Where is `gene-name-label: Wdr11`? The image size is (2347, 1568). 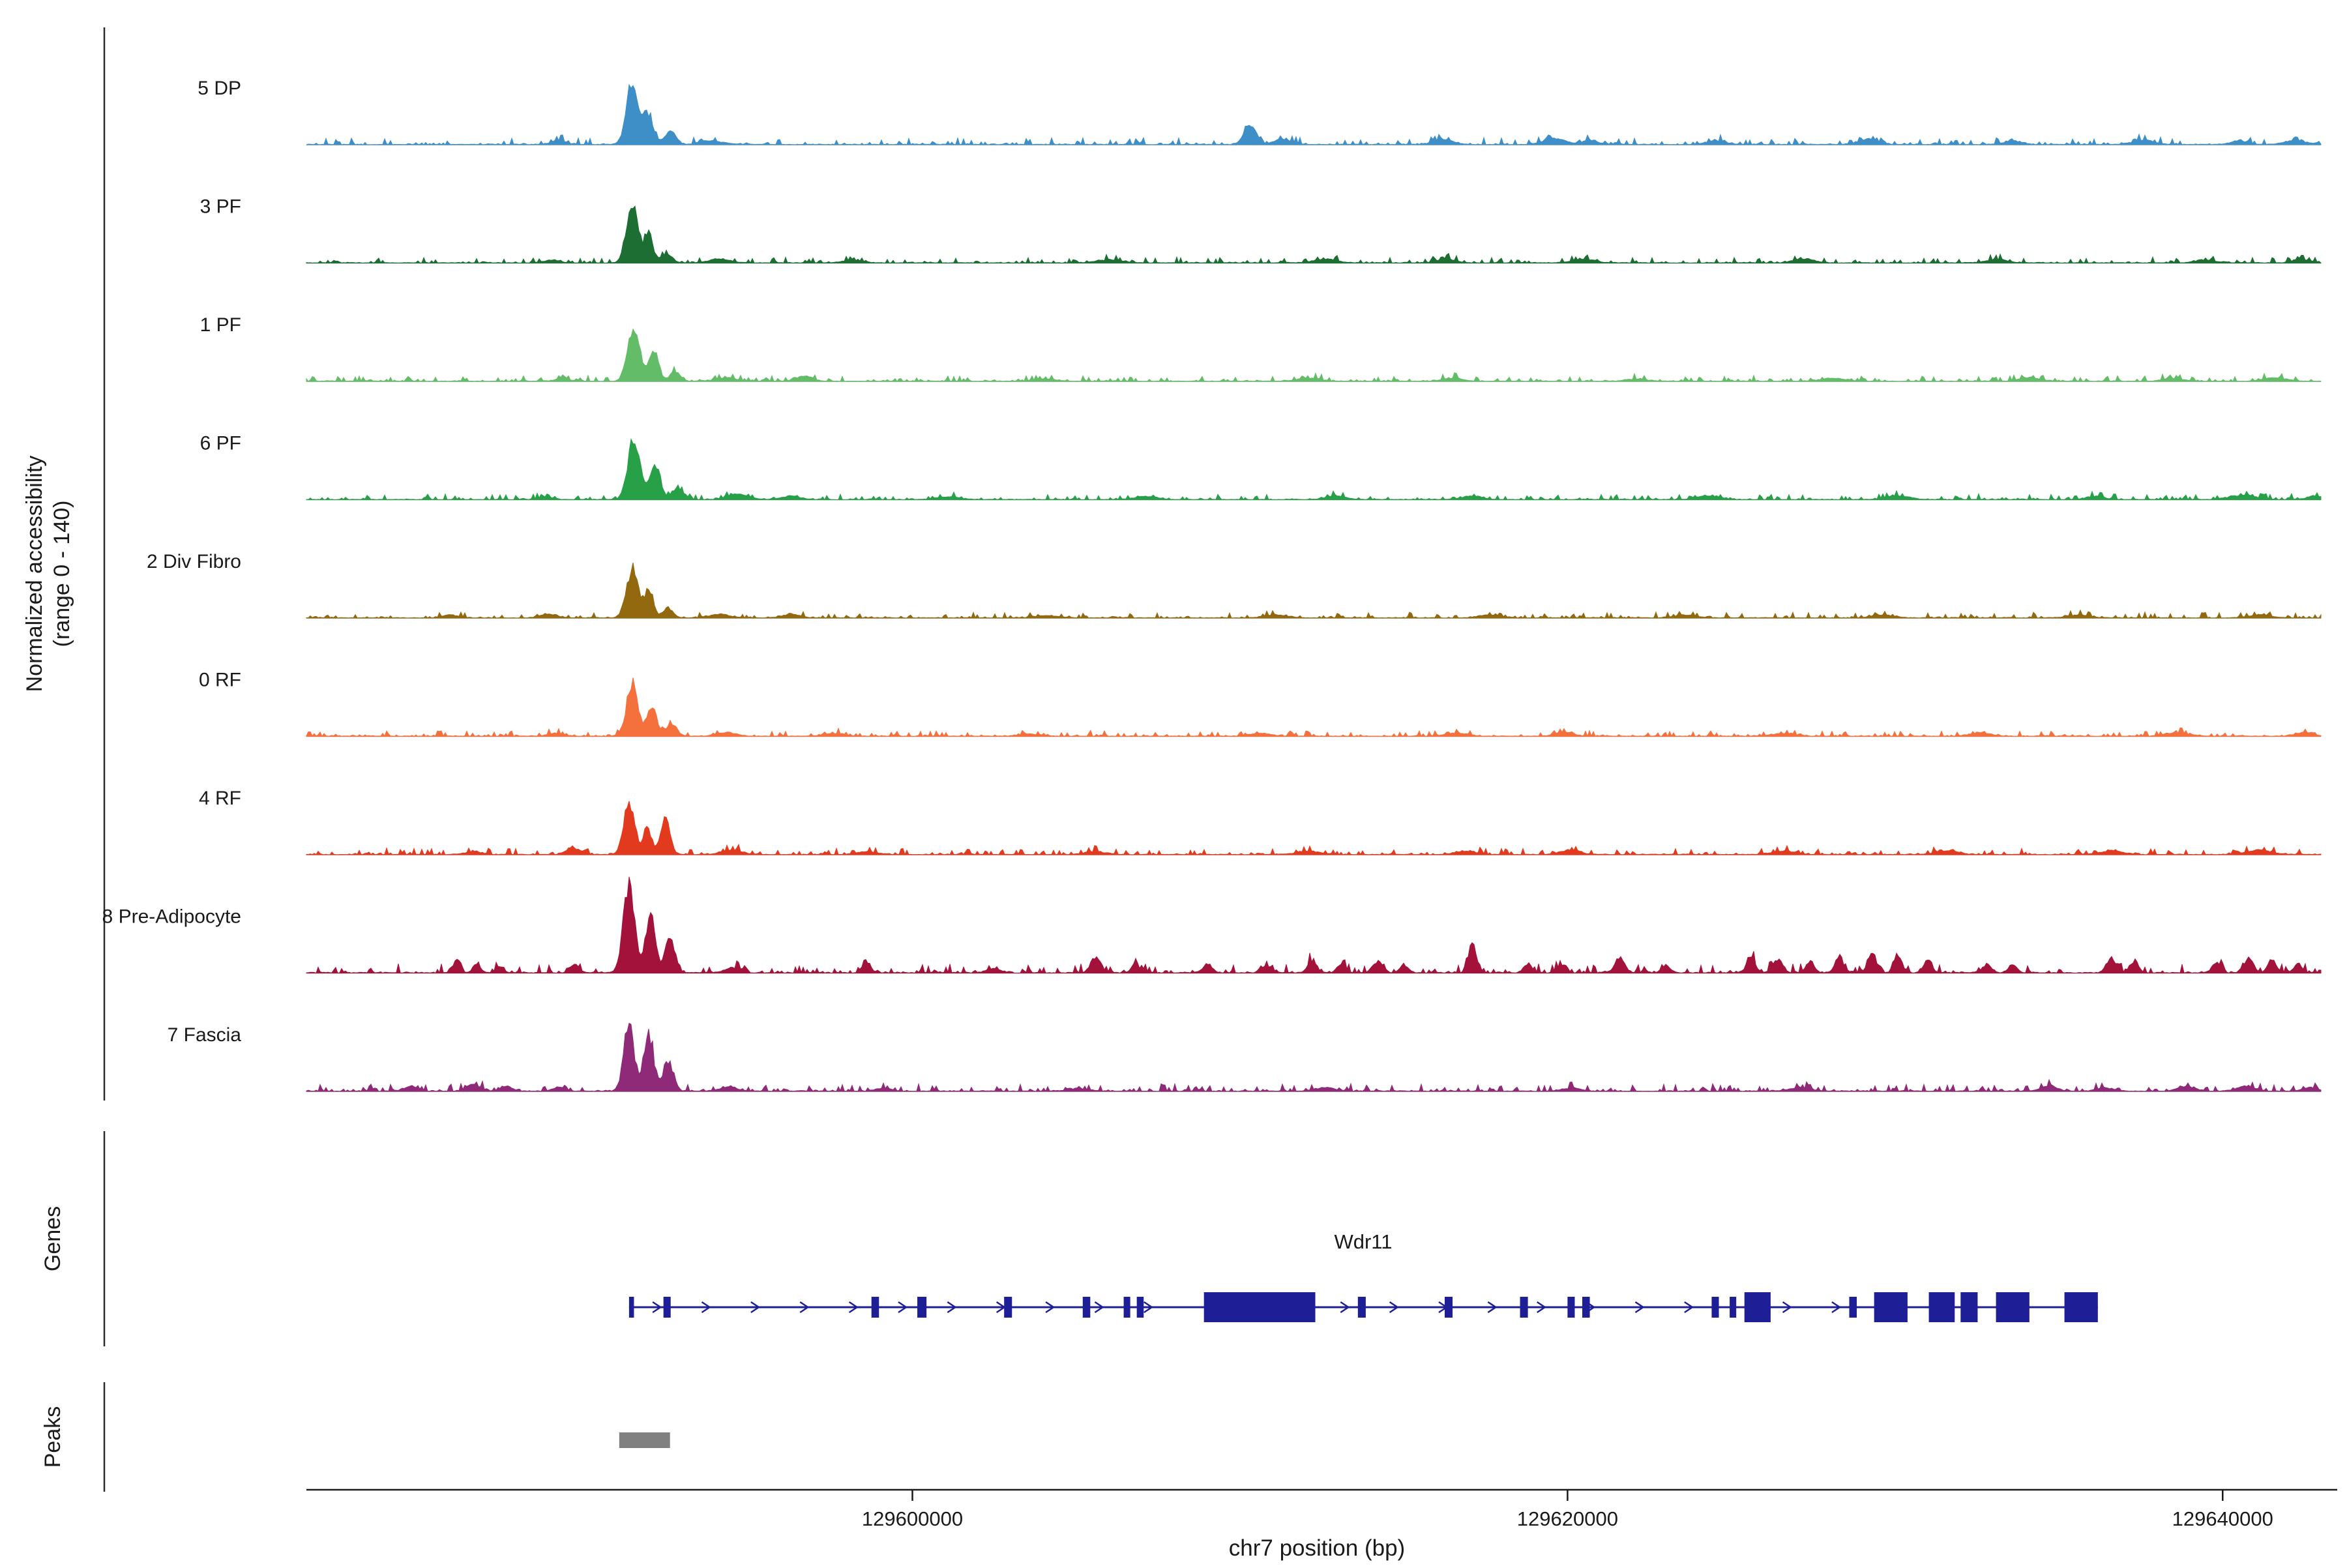 gene-name-label: Wdr11 is located at coordinates (1363, 1241).